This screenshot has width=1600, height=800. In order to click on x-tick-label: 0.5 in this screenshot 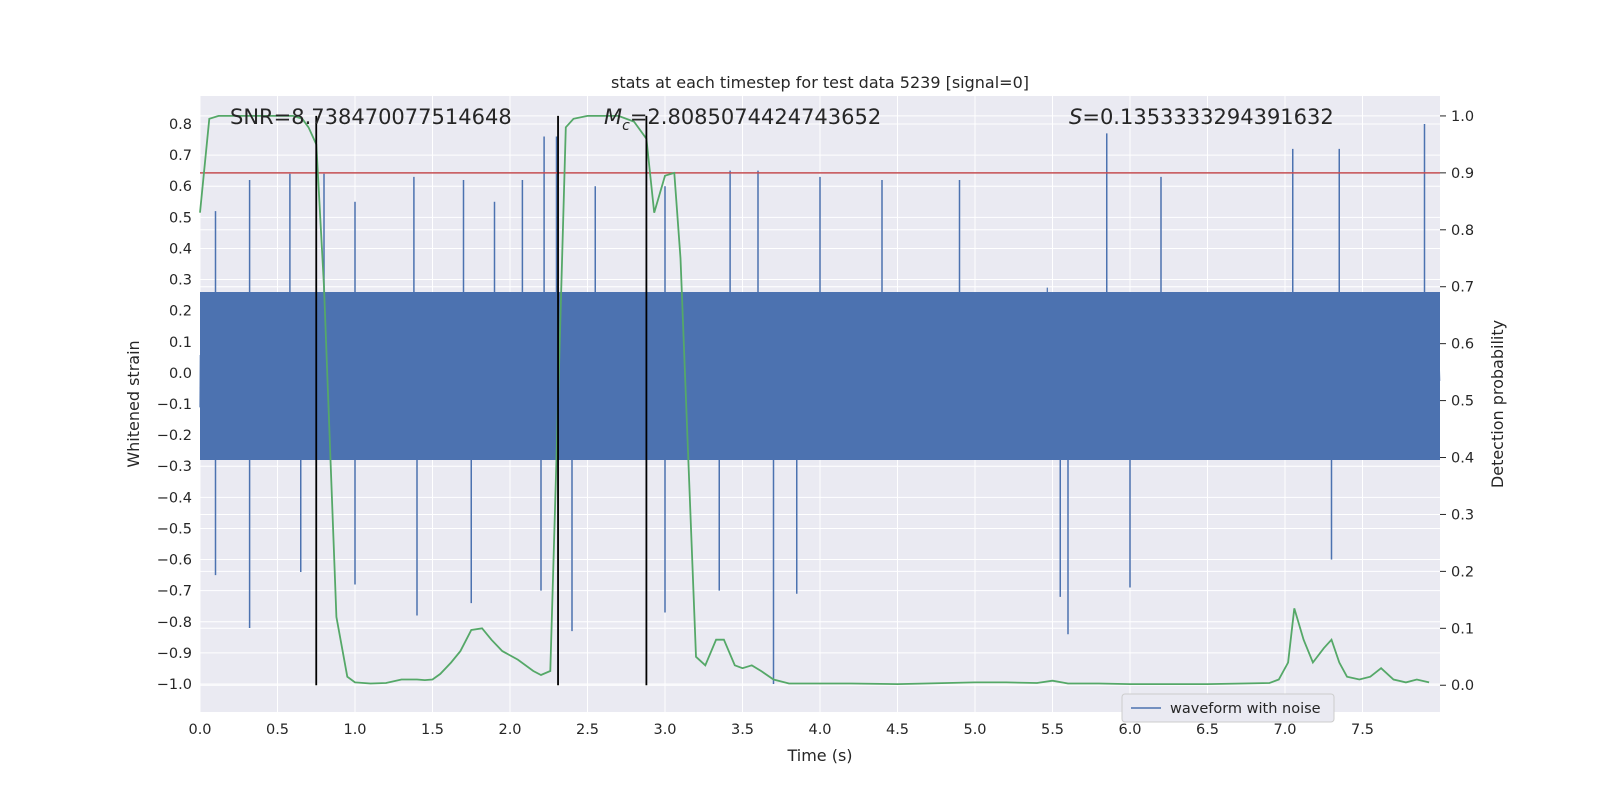, I will do `click(277, 730)`.